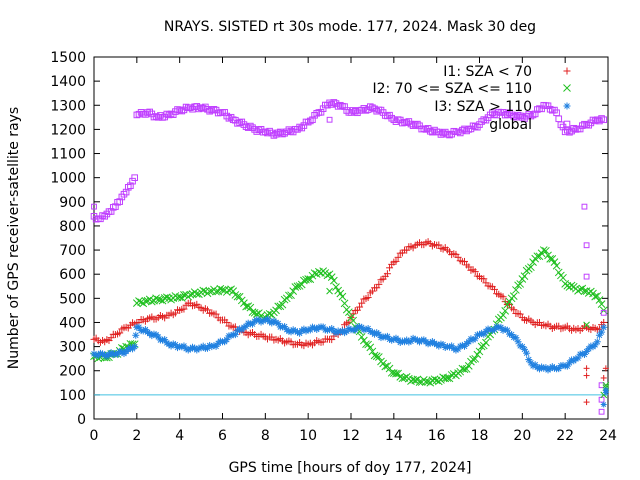  What do you see at coordinates (136, 436) in the screenshot?
I see `x-tick-label: 2` at bounding box center [136, 436].